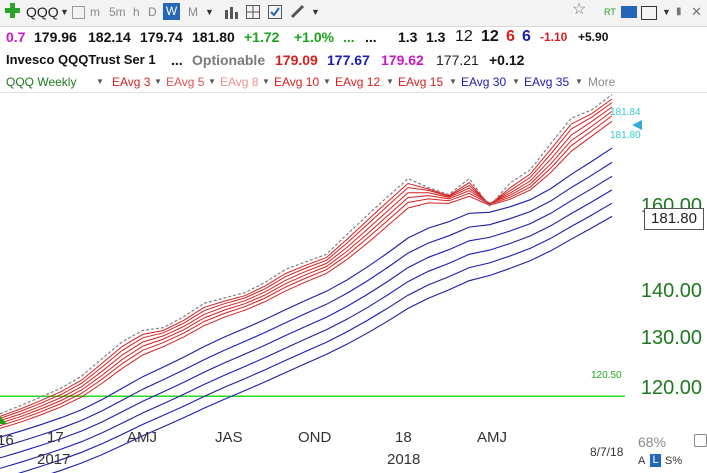 The image size is (707, 473). Describe the element at coordinates (547, 82) in the screenshot. I see `legend-eavg35: EAvg 35` at that location.